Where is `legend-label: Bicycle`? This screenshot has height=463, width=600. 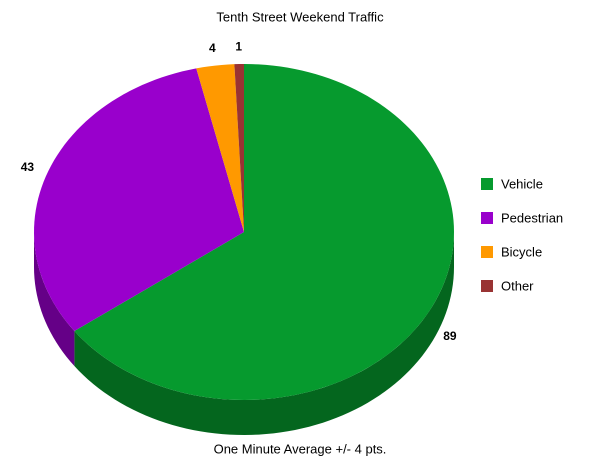 legend-label: Bicycle is located at coordinates (521, 251).